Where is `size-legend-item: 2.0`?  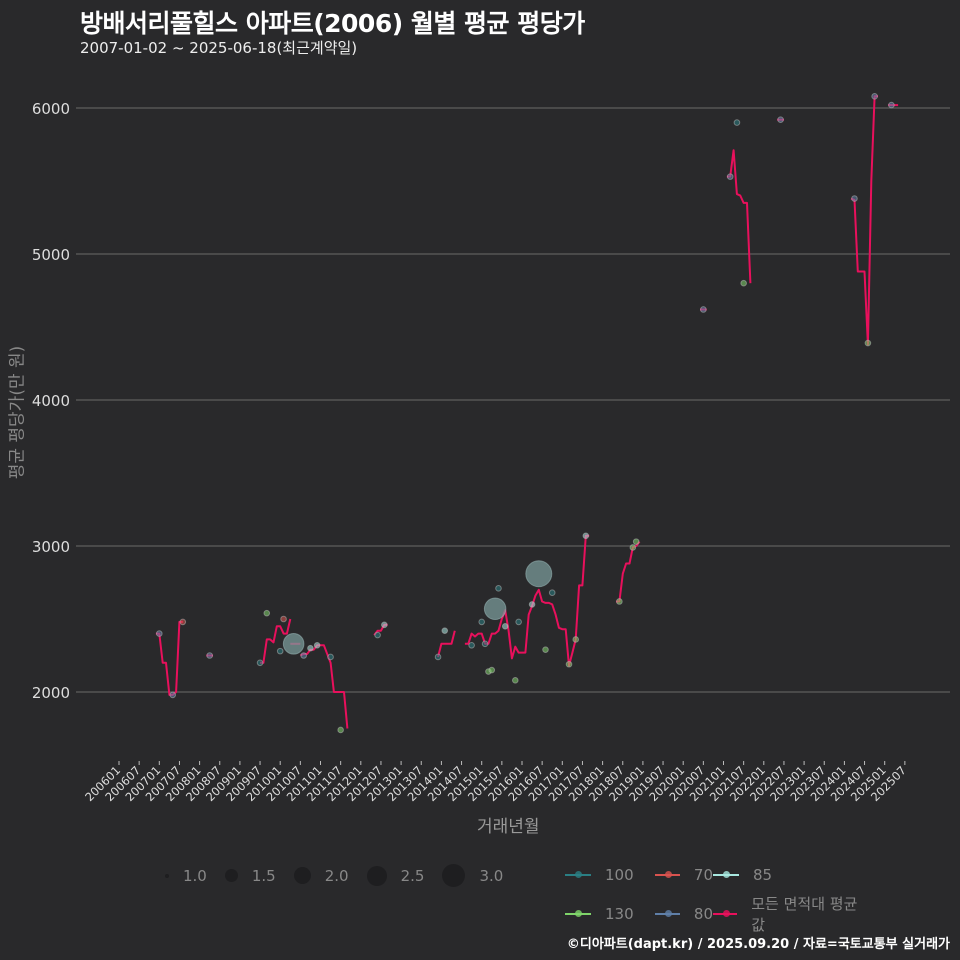
size-legend-item: 2.0 is located at coordinates (321, 875).